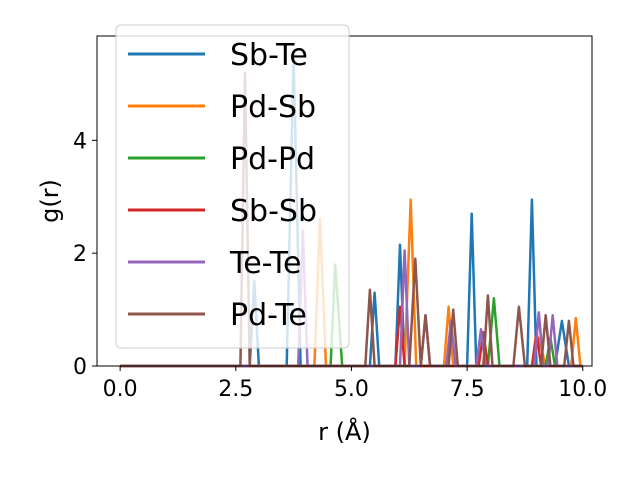 The width and height of the screenshot is (640, 480). I want to click on x-tick-label: 10.0, so click(582, 389).